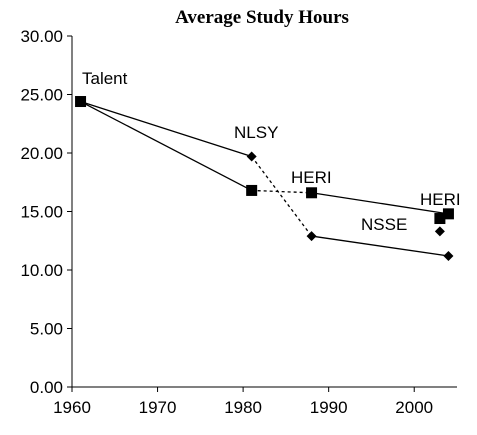 The width and height of the screenshot is (477, 435). What do you see at coordinates (311, 177) in the screenshot?
I see `annotation-heri-1988: HERI` at bounding box center [311, 177].